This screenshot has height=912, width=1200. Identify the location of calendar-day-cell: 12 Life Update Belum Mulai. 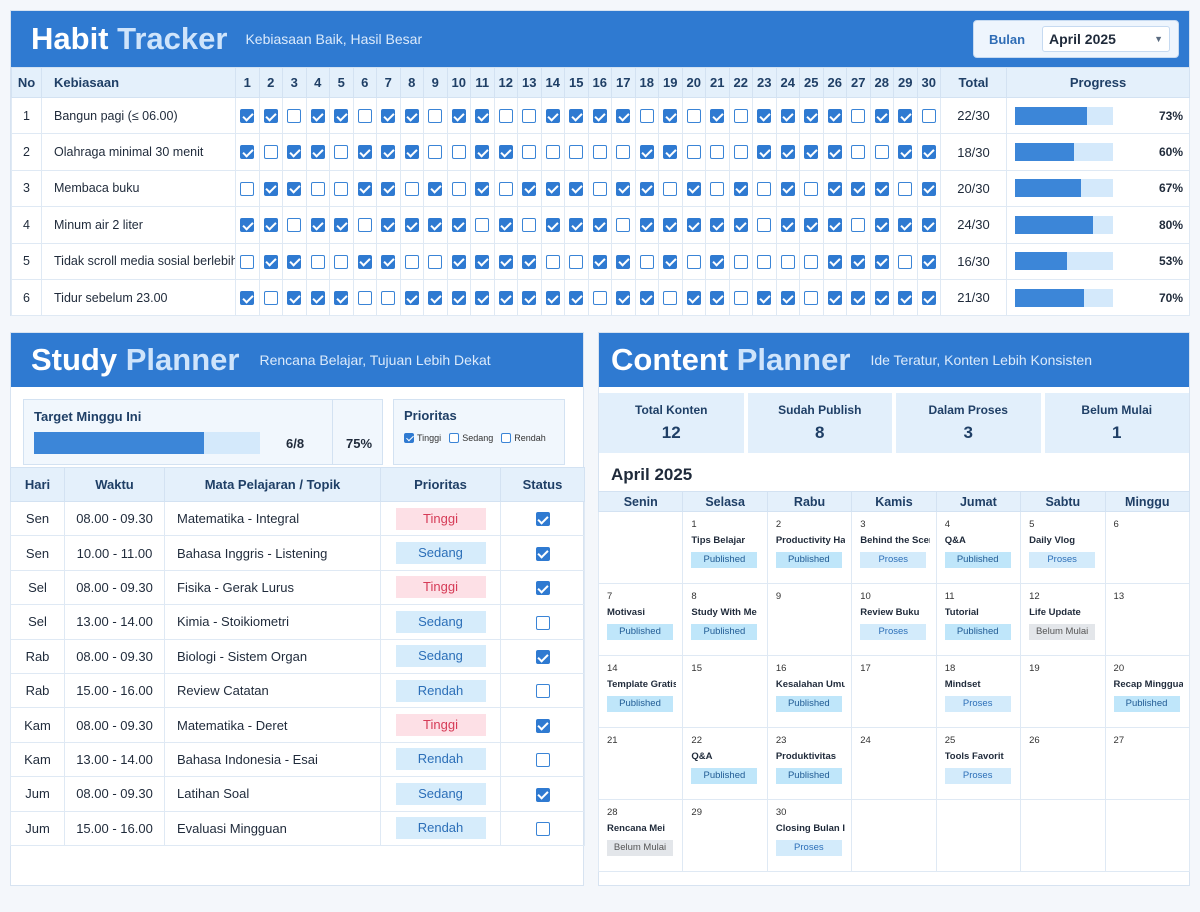
(1063, 619).